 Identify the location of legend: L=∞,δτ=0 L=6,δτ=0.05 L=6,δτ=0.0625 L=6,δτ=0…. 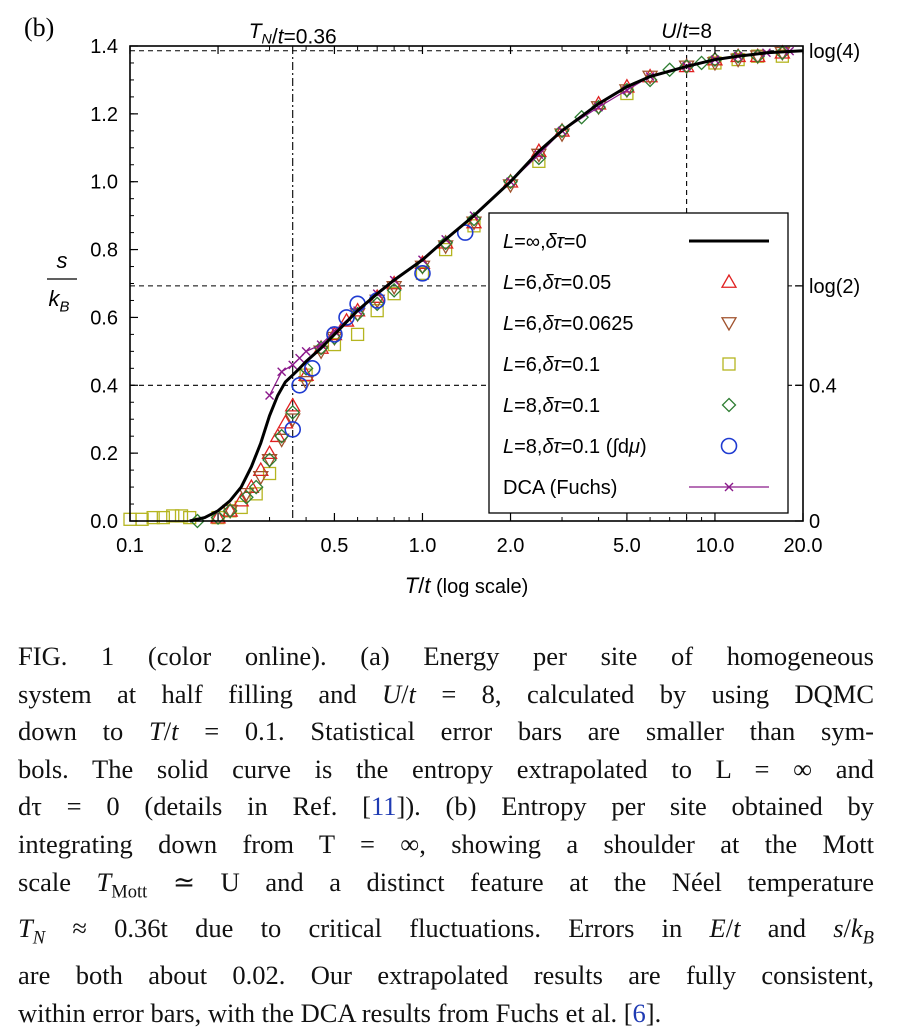
(638, 363).